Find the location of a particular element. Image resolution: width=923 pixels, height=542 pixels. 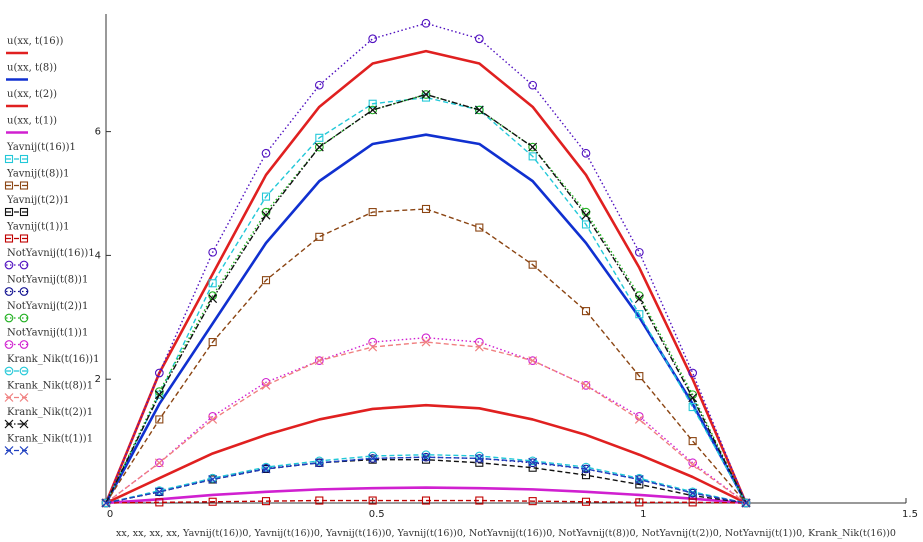

legend-label: Krank_Nik(t(16))1 is located at coordinates (53, 359).